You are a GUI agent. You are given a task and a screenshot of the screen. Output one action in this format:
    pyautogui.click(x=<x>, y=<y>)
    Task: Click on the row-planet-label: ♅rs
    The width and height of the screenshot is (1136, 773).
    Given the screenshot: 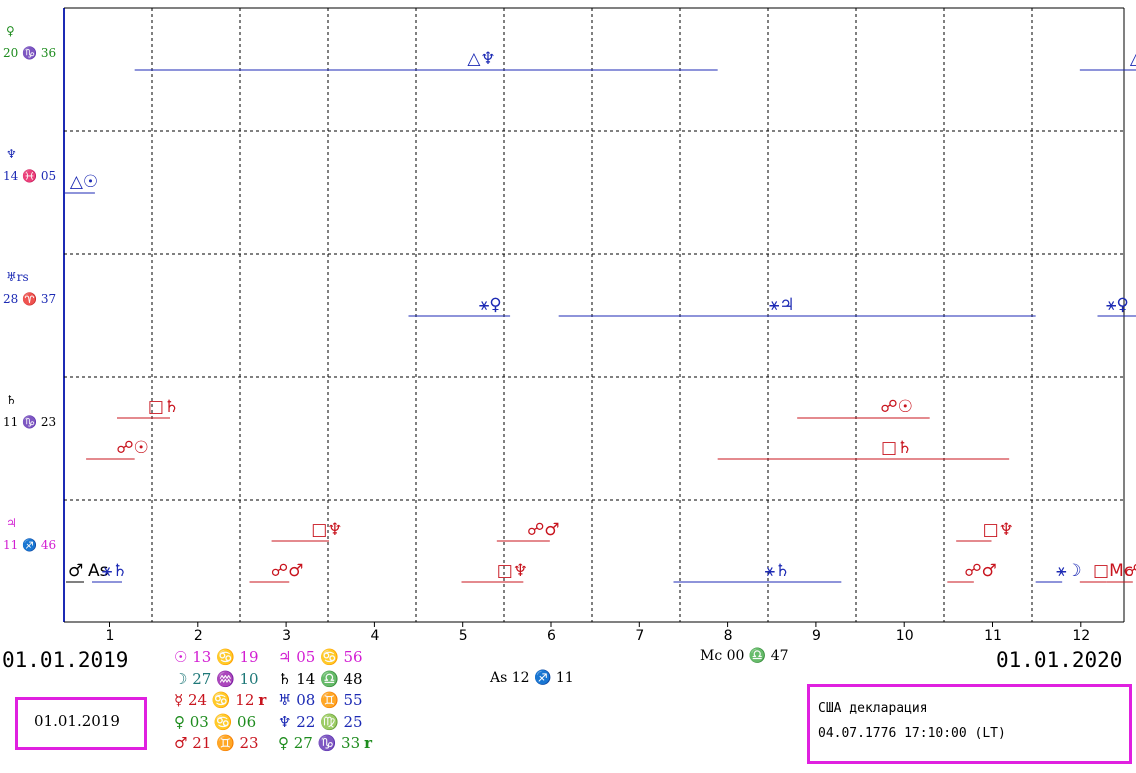 What is the action you would take?
    pyautogui.click(x=17, y=277)
    